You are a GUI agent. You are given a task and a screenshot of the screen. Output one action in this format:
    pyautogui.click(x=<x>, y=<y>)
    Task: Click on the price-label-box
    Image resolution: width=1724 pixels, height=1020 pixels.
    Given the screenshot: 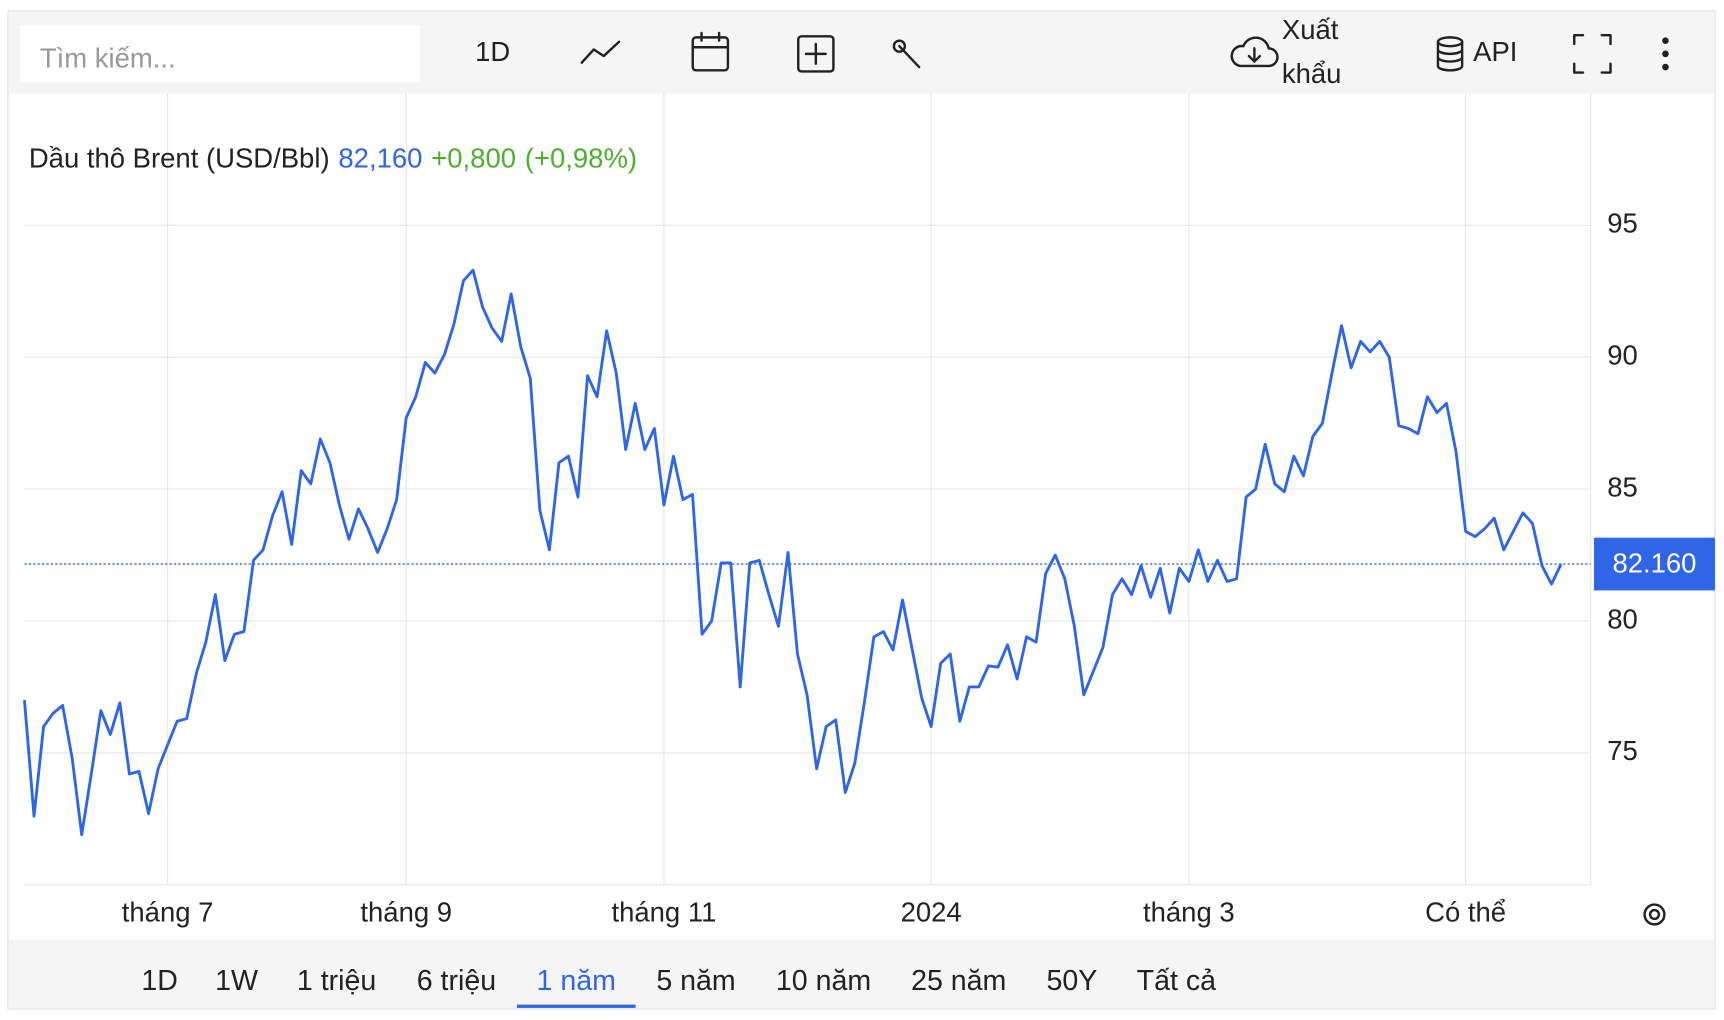 What is the action you would take?
    pyautogui.click(x=1654, y=564)
    